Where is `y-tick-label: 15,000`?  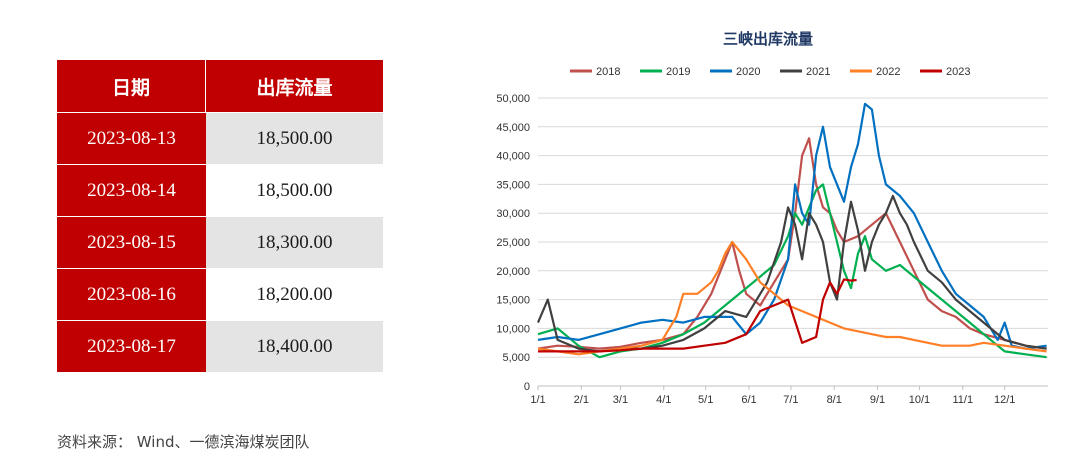
y-tick-label: 15,000 is located at coordinates (513, 301).